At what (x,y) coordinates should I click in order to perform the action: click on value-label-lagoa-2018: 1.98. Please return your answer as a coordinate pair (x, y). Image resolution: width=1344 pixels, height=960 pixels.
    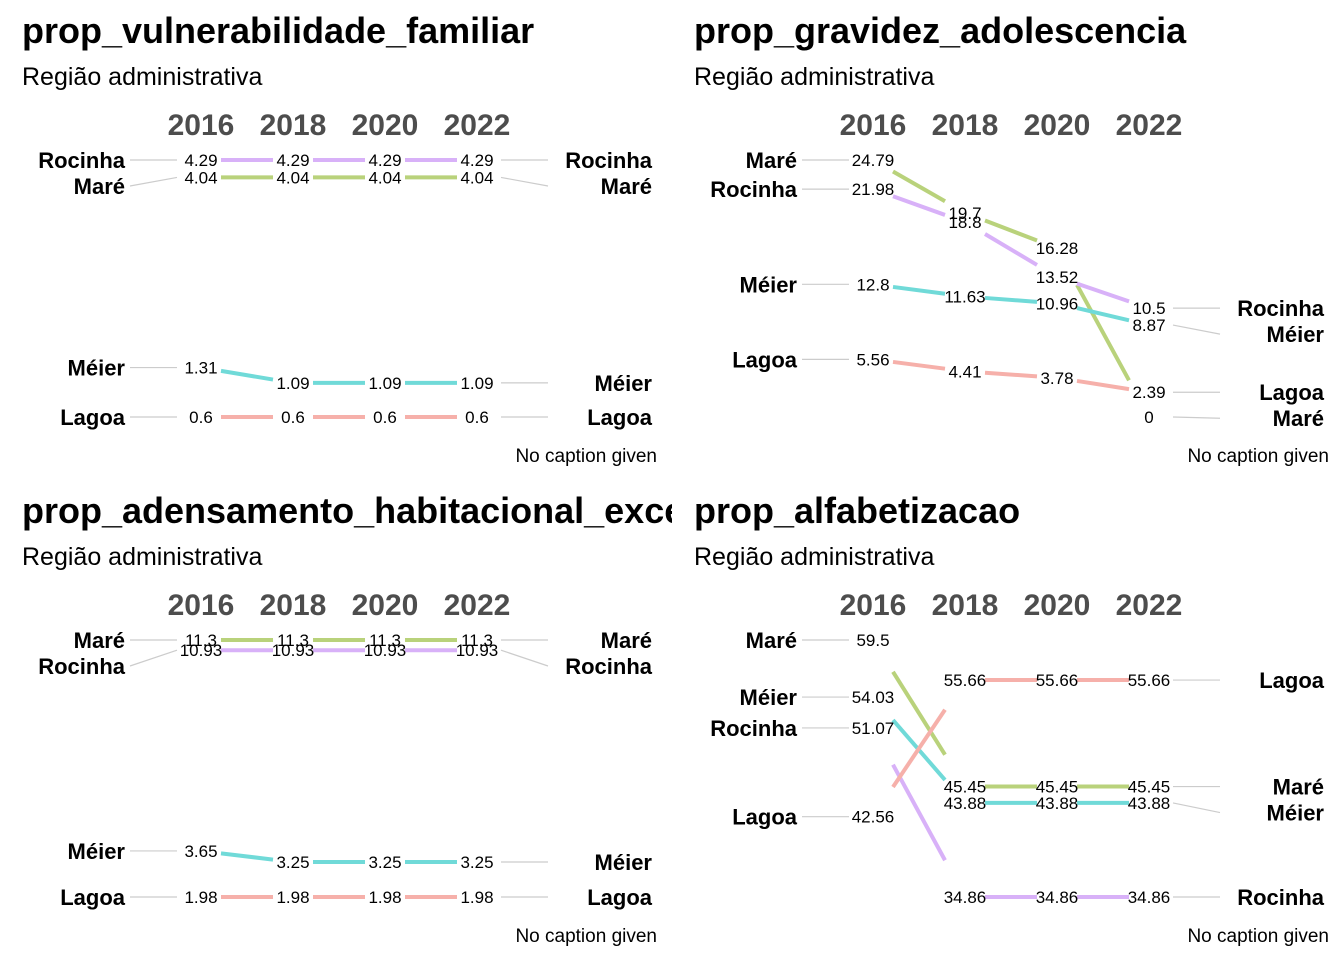
    Looking at the image, I should click on (292, 897).